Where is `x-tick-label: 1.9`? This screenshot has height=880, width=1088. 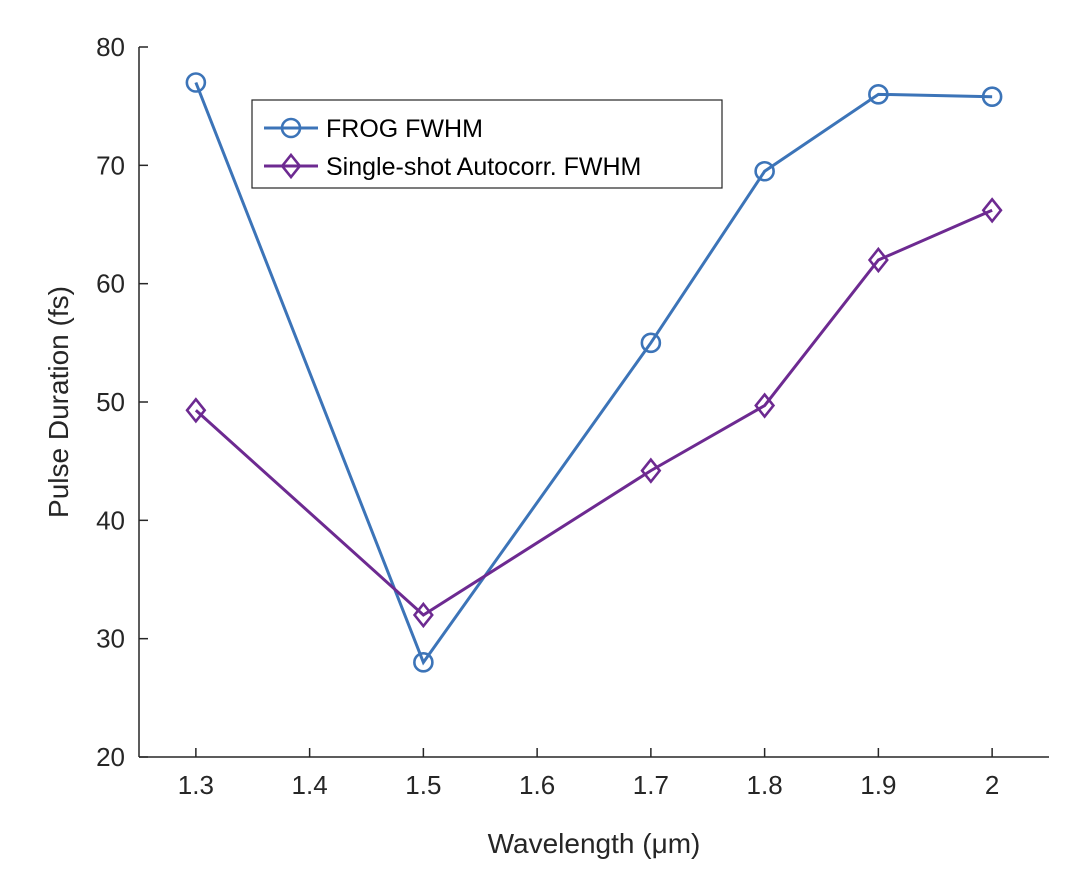
x-tick-label: 1.9 is located at coordinates (878, 785).